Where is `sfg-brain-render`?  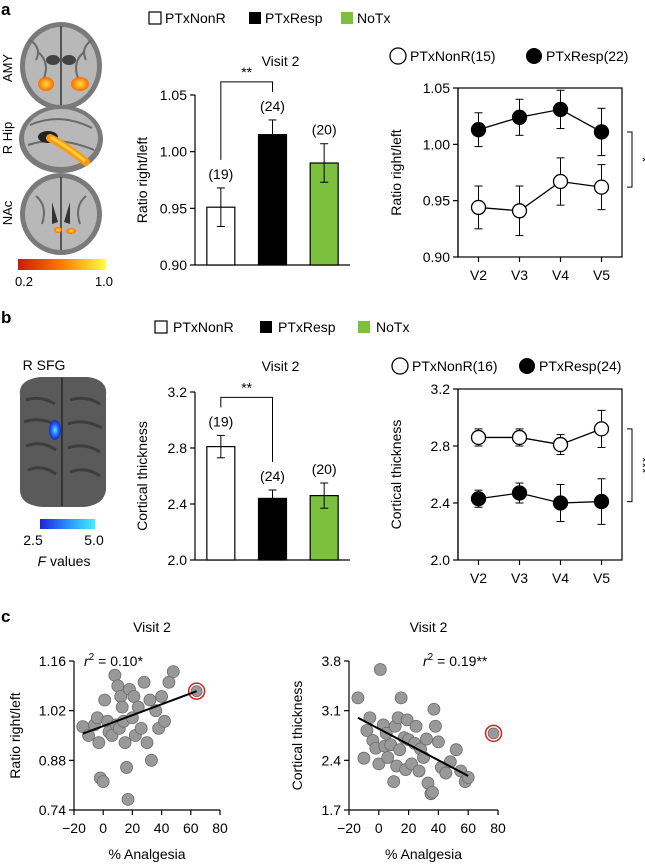 sfg-brain-render is located at coordinates (63, 442).